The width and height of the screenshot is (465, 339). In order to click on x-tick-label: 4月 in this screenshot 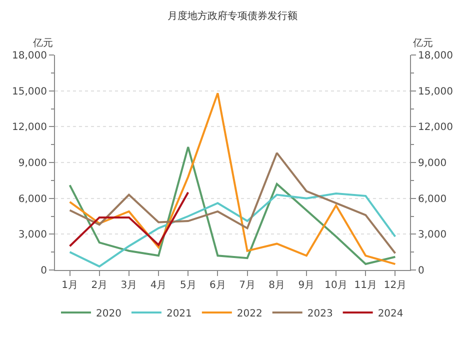, I will do `click(158, 285)`.